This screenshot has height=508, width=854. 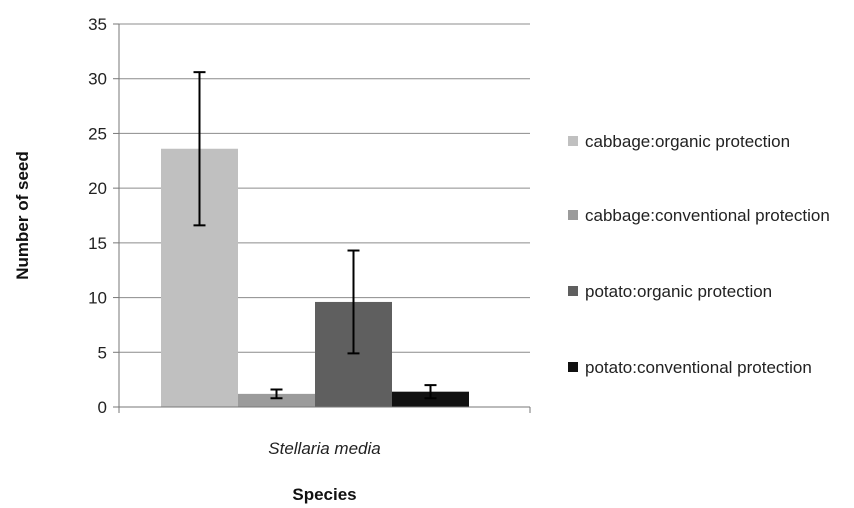 What do you see at coordinates (97, 216) in the screenshot?
I see `y-tick-labels: 0 5 10 15 20 25 30 35` at bounding box center [97, 216].